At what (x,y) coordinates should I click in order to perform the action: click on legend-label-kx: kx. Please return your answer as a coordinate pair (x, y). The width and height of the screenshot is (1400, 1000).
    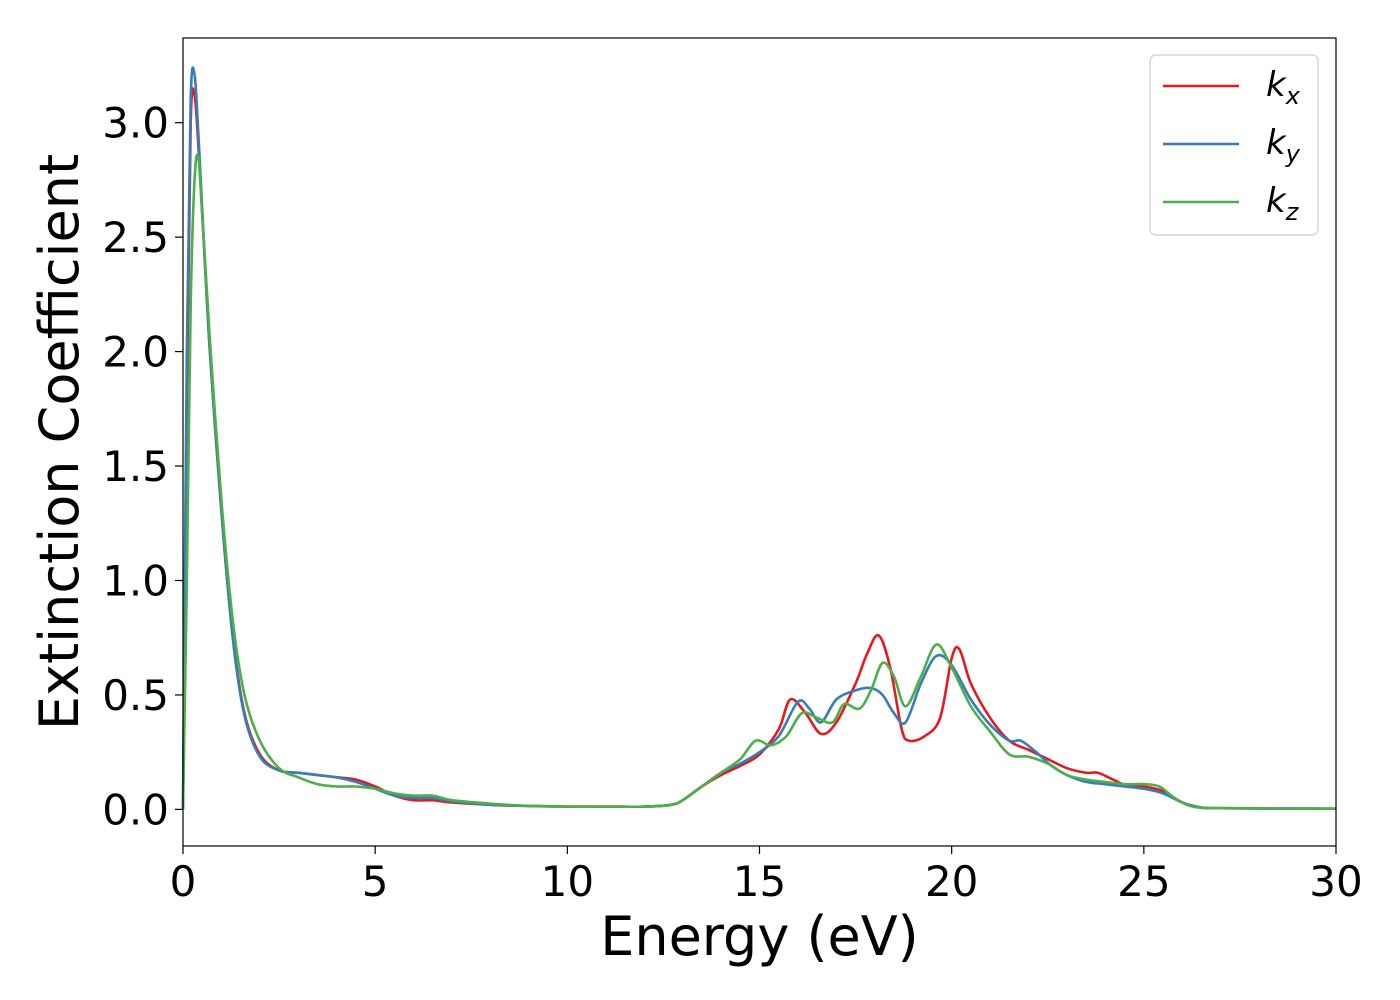
    Looking at the image, I should click on (1283, 87).